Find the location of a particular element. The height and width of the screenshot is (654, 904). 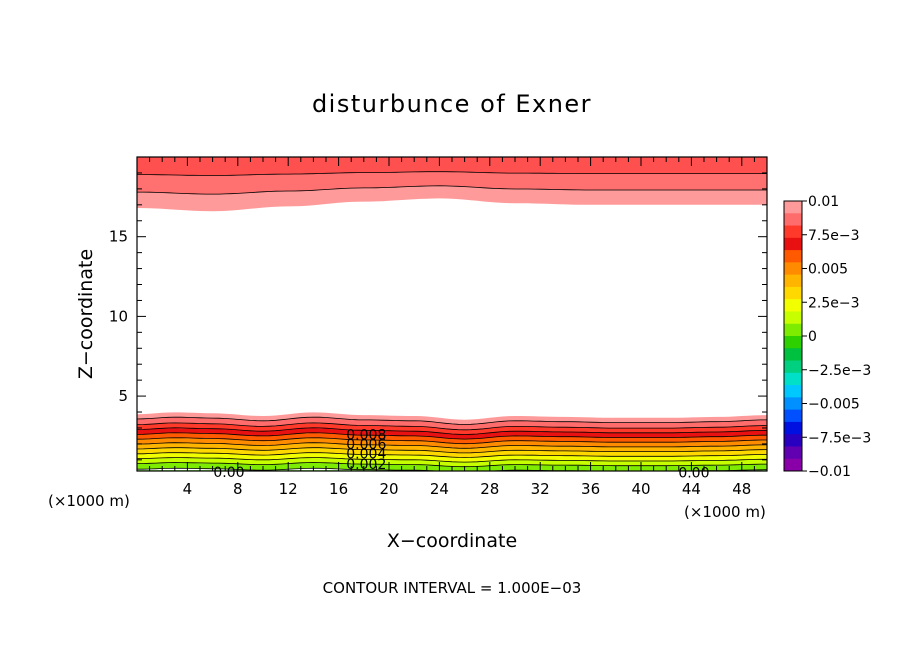

y-tick-label: 10 is located at coordinates (118, 316).